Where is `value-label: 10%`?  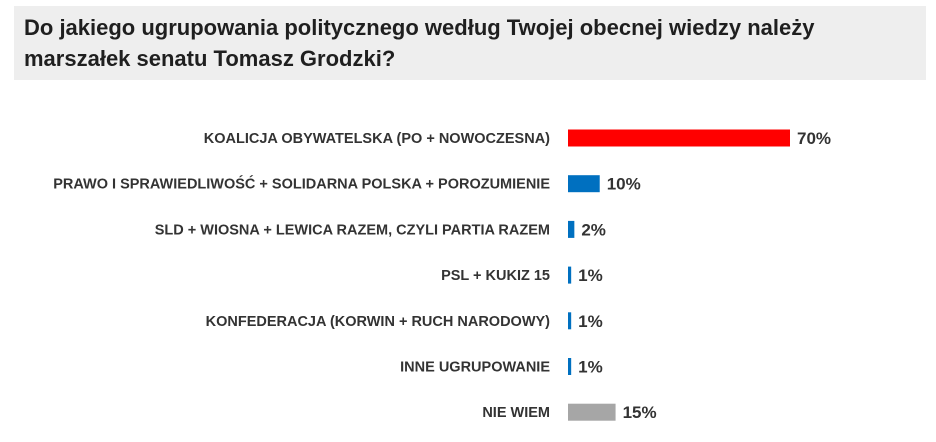
value-label: 10% is located at coordinates (624, 184).